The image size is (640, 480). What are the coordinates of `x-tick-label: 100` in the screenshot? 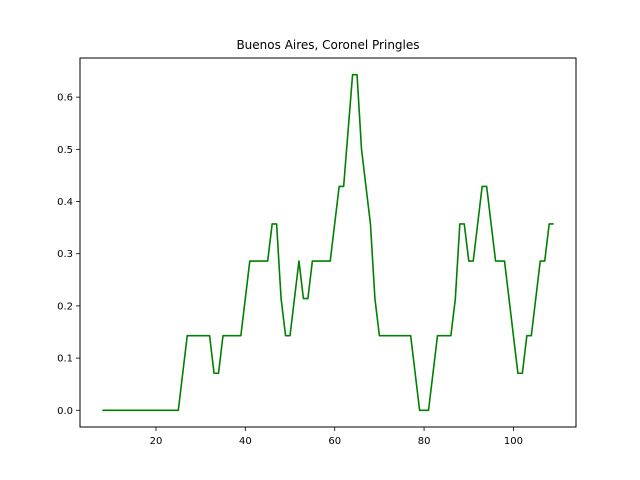 It's located at (513, 441).